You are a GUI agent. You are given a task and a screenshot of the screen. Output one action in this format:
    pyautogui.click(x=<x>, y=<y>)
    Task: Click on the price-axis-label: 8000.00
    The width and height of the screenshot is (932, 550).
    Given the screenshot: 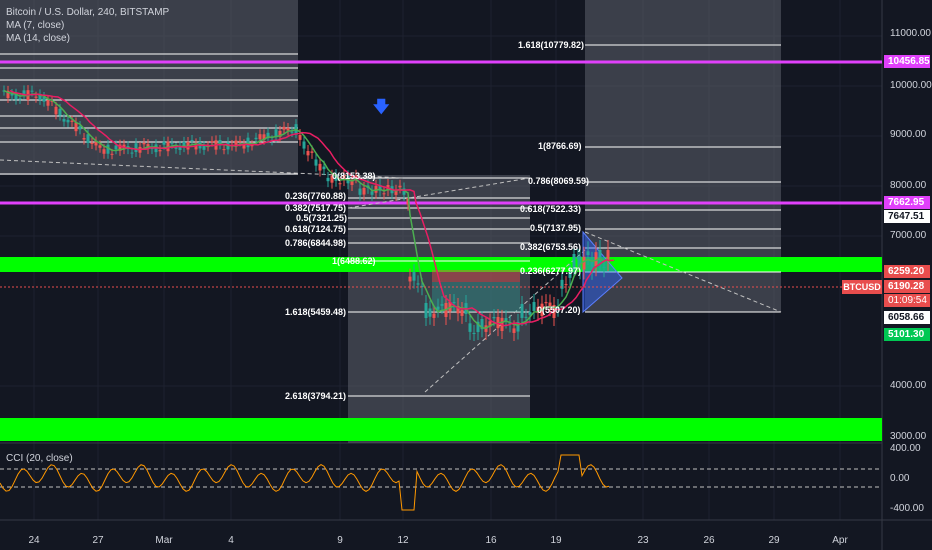 What is the action you would take?
    pyautogui.click(x=908, y=185)
    